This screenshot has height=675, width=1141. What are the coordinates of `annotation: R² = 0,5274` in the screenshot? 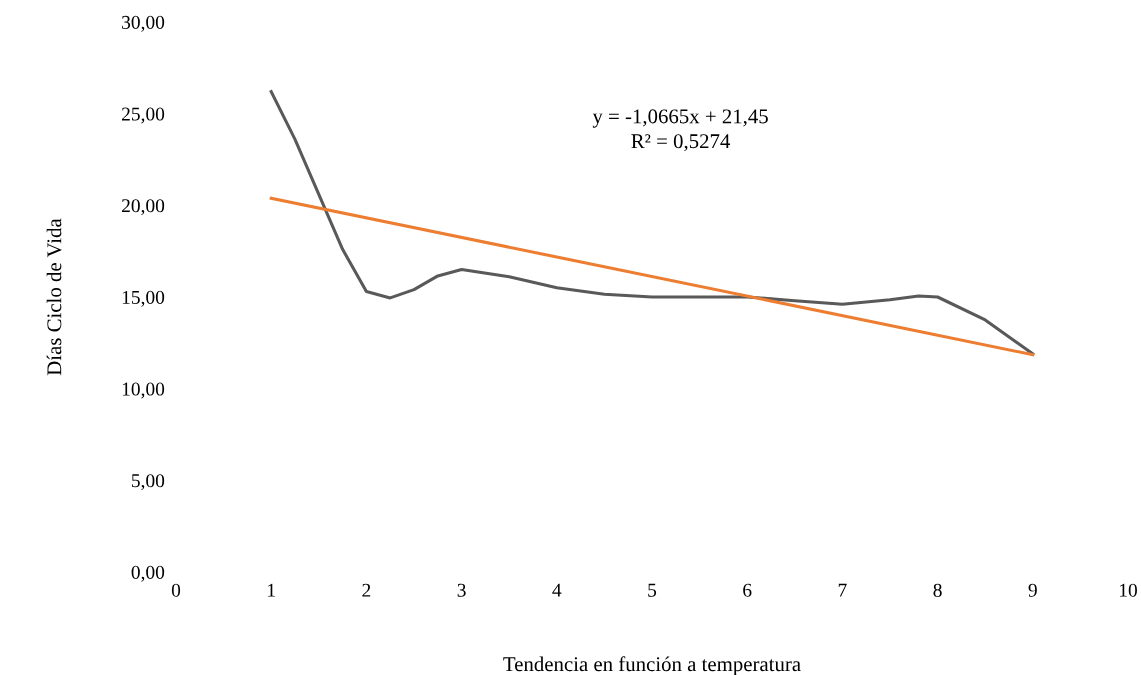 It's located at (681, 143).